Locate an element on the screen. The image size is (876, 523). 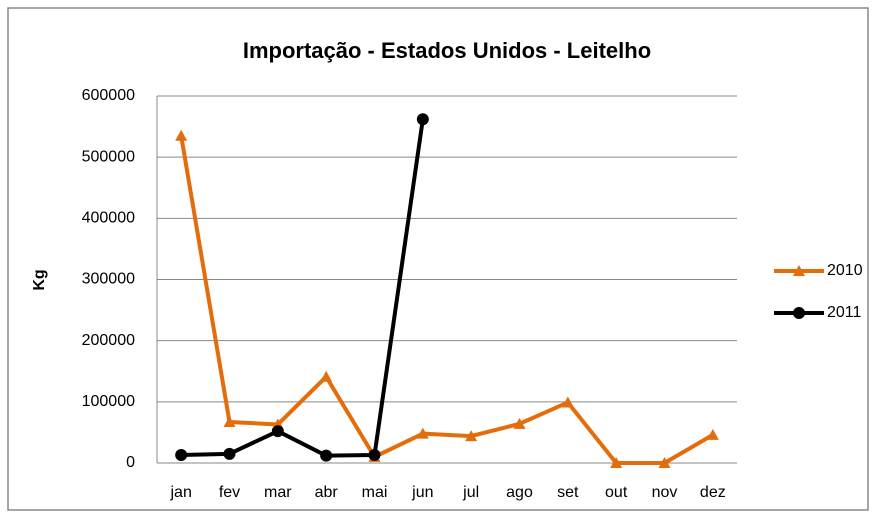
x-tick-label: mai is located at coordinates (375, 492).